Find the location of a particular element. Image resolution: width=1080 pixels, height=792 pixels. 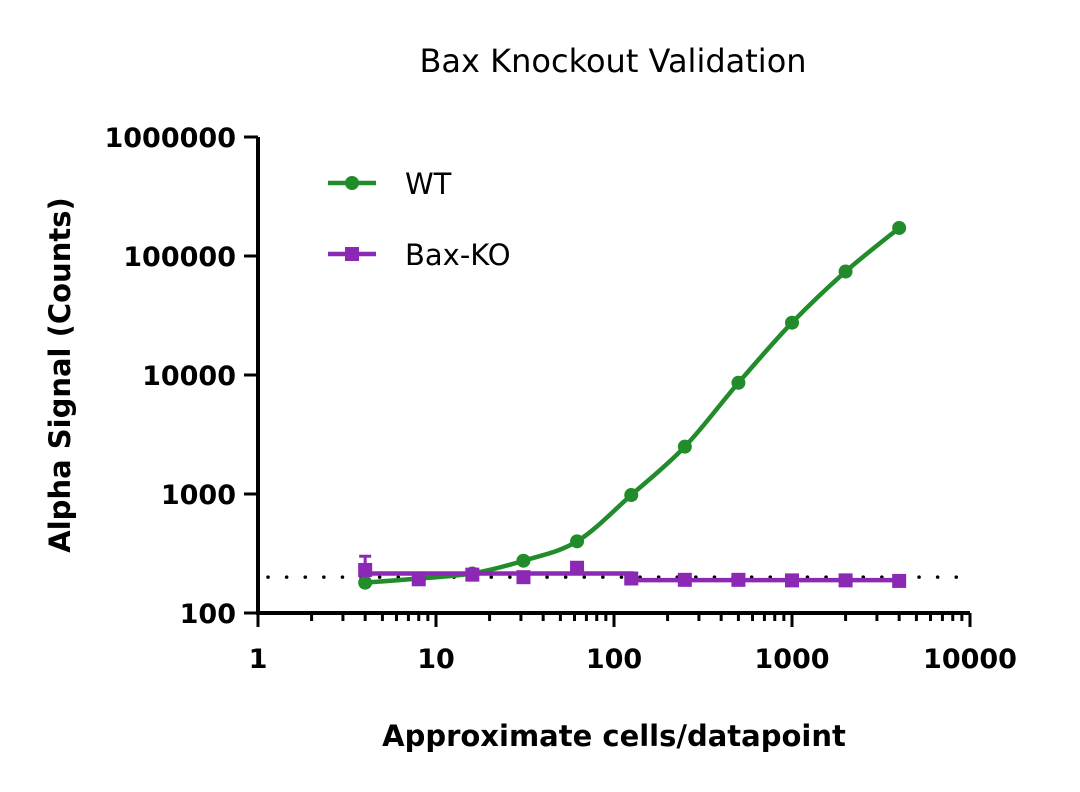

y-tick-label: 100 is located at coordinates (208, 614).